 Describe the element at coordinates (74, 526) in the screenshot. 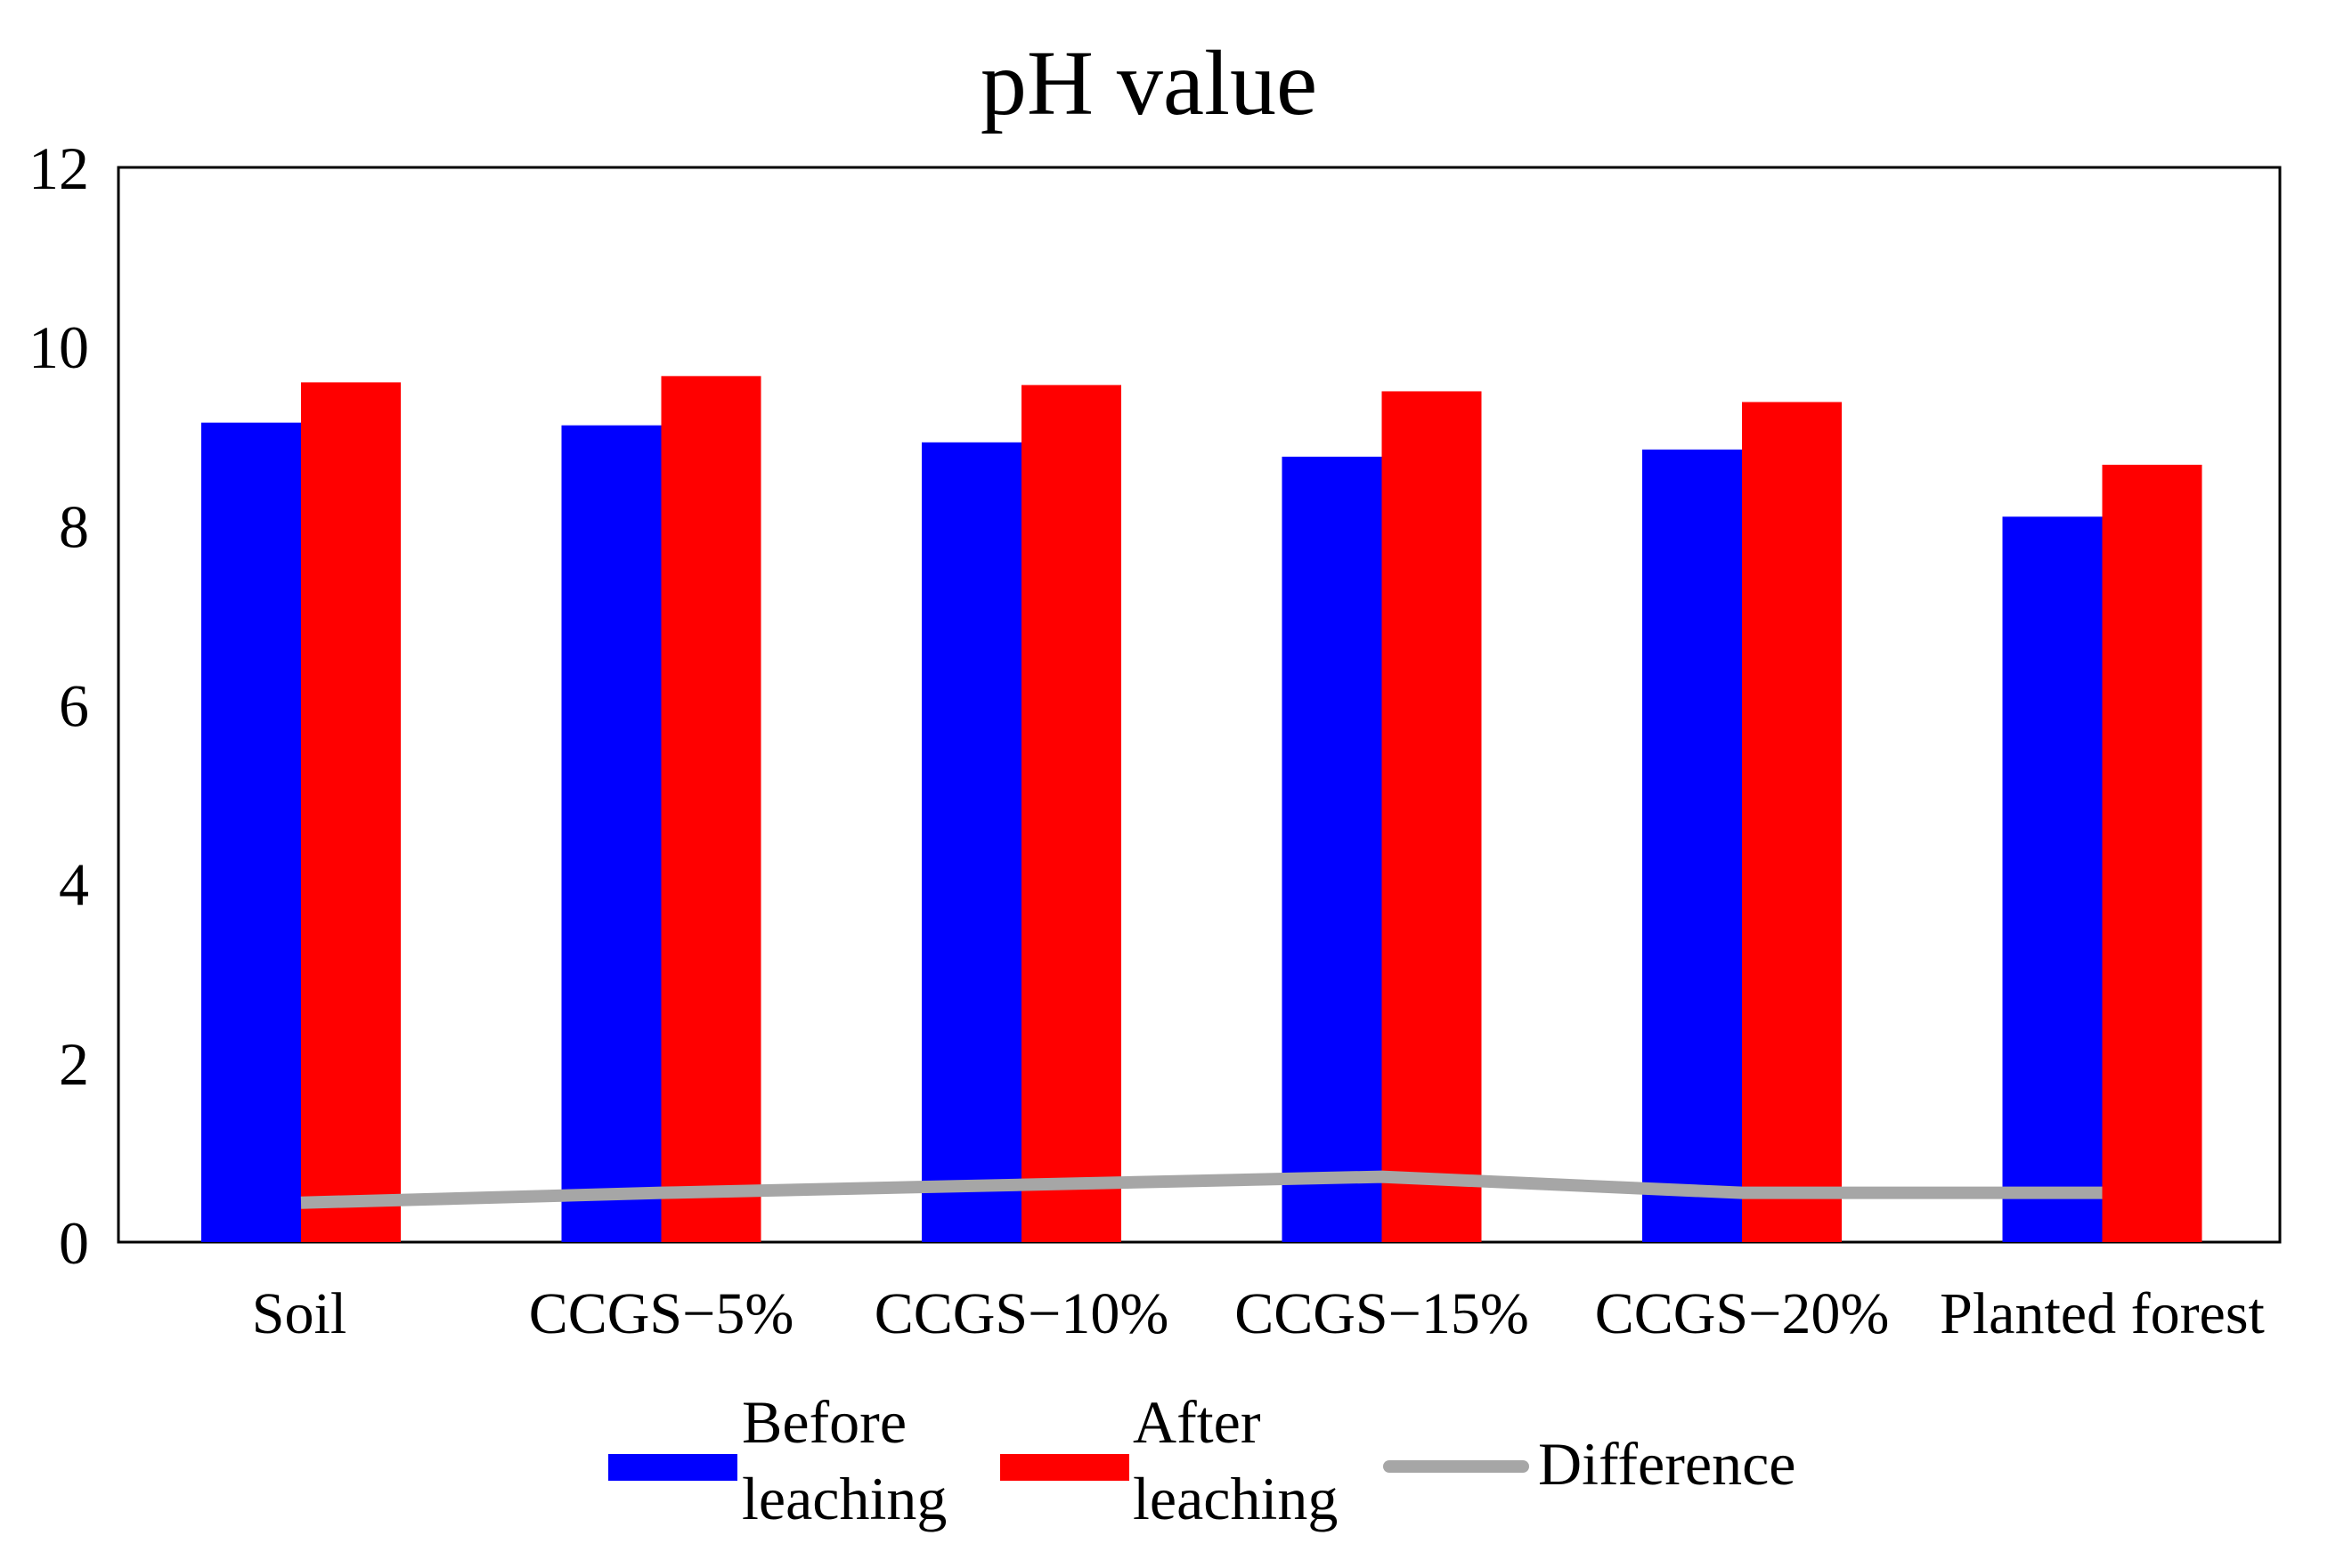

I see `y-tick-label: 8` at that location.